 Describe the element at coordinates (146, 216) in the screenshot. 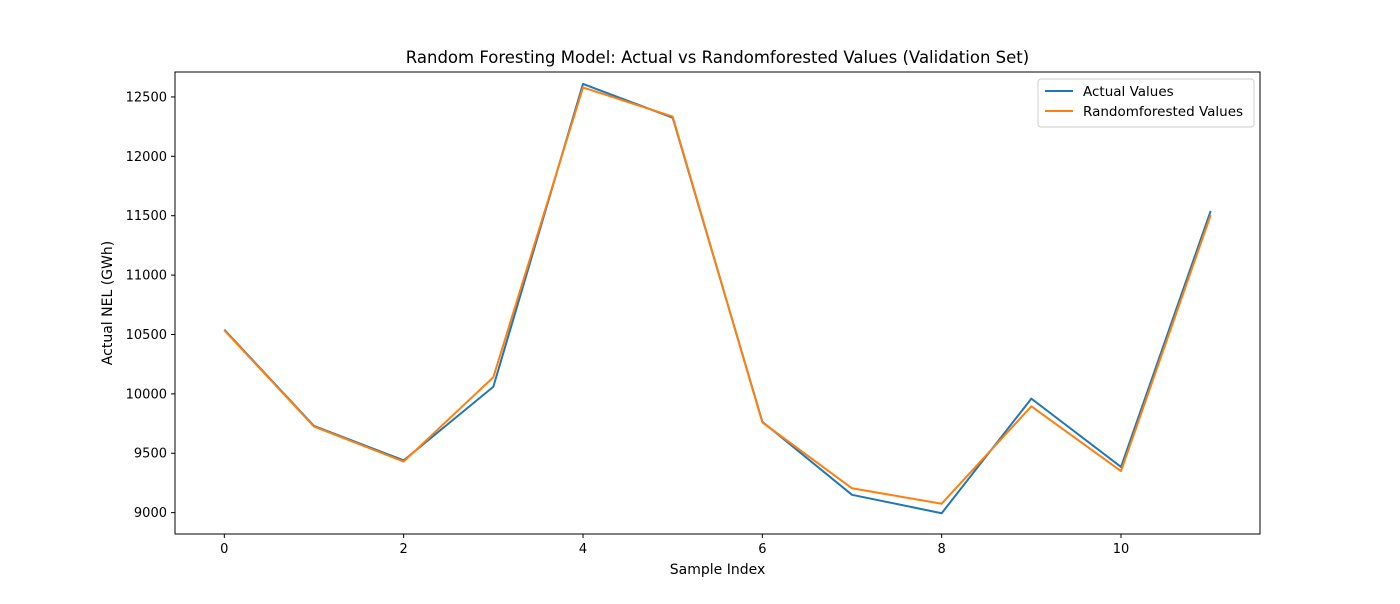

I see `y-tick-label: 11500` at that location.